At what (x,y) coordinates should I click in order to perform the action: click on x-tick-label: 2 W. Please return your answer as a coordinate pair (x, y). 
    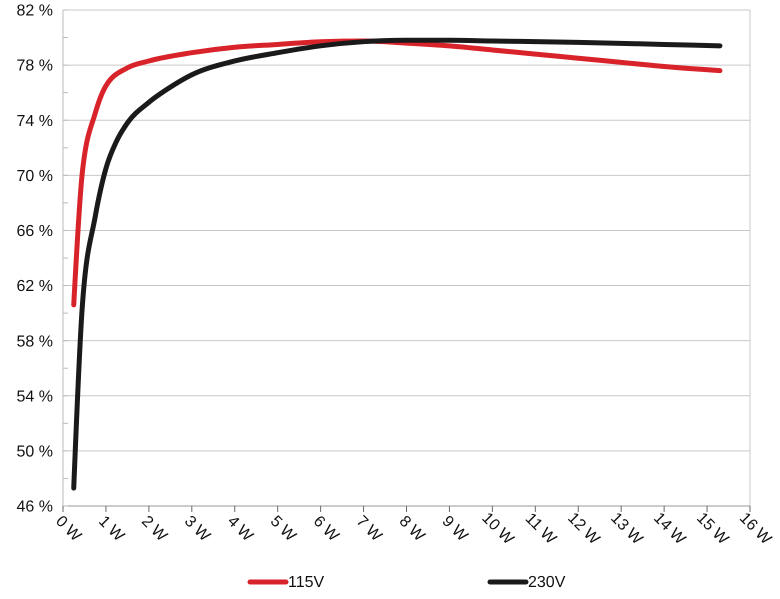
    Looking at the image, I should click on (154, 529).